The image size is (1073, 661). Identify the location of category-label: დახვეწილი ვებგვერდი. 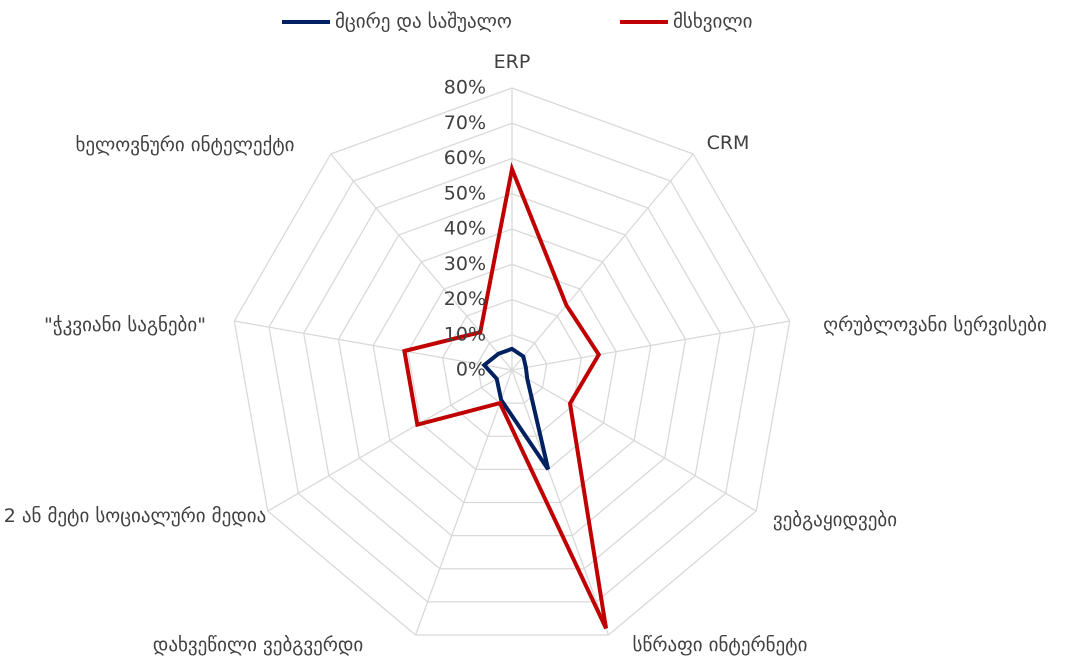
(258, 645).